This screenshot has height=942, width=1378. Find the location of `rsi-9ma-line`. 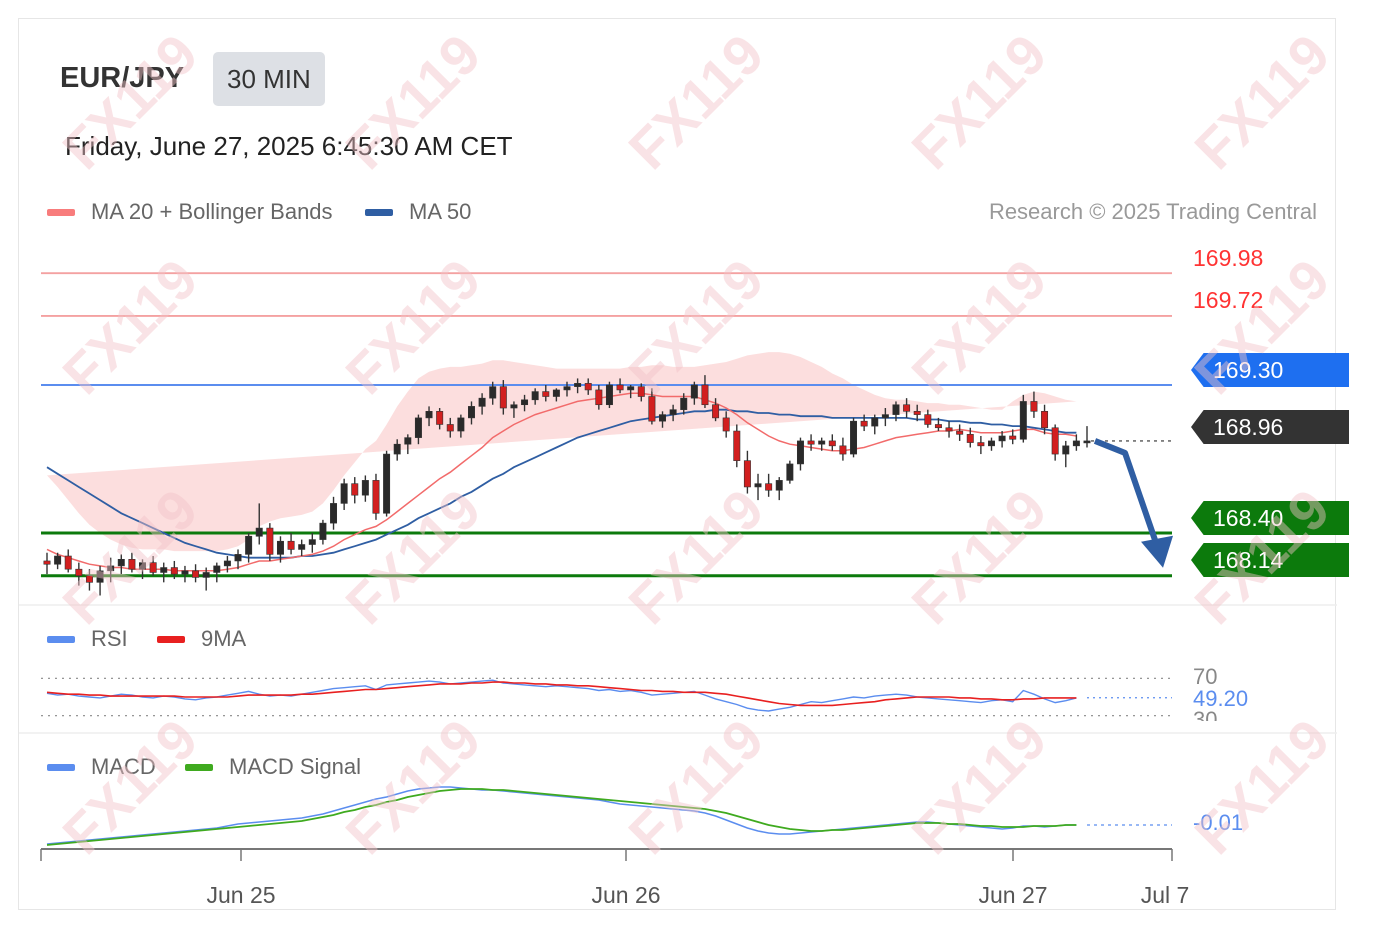

rsi-9ma-line is located at coordinates (561, 694).